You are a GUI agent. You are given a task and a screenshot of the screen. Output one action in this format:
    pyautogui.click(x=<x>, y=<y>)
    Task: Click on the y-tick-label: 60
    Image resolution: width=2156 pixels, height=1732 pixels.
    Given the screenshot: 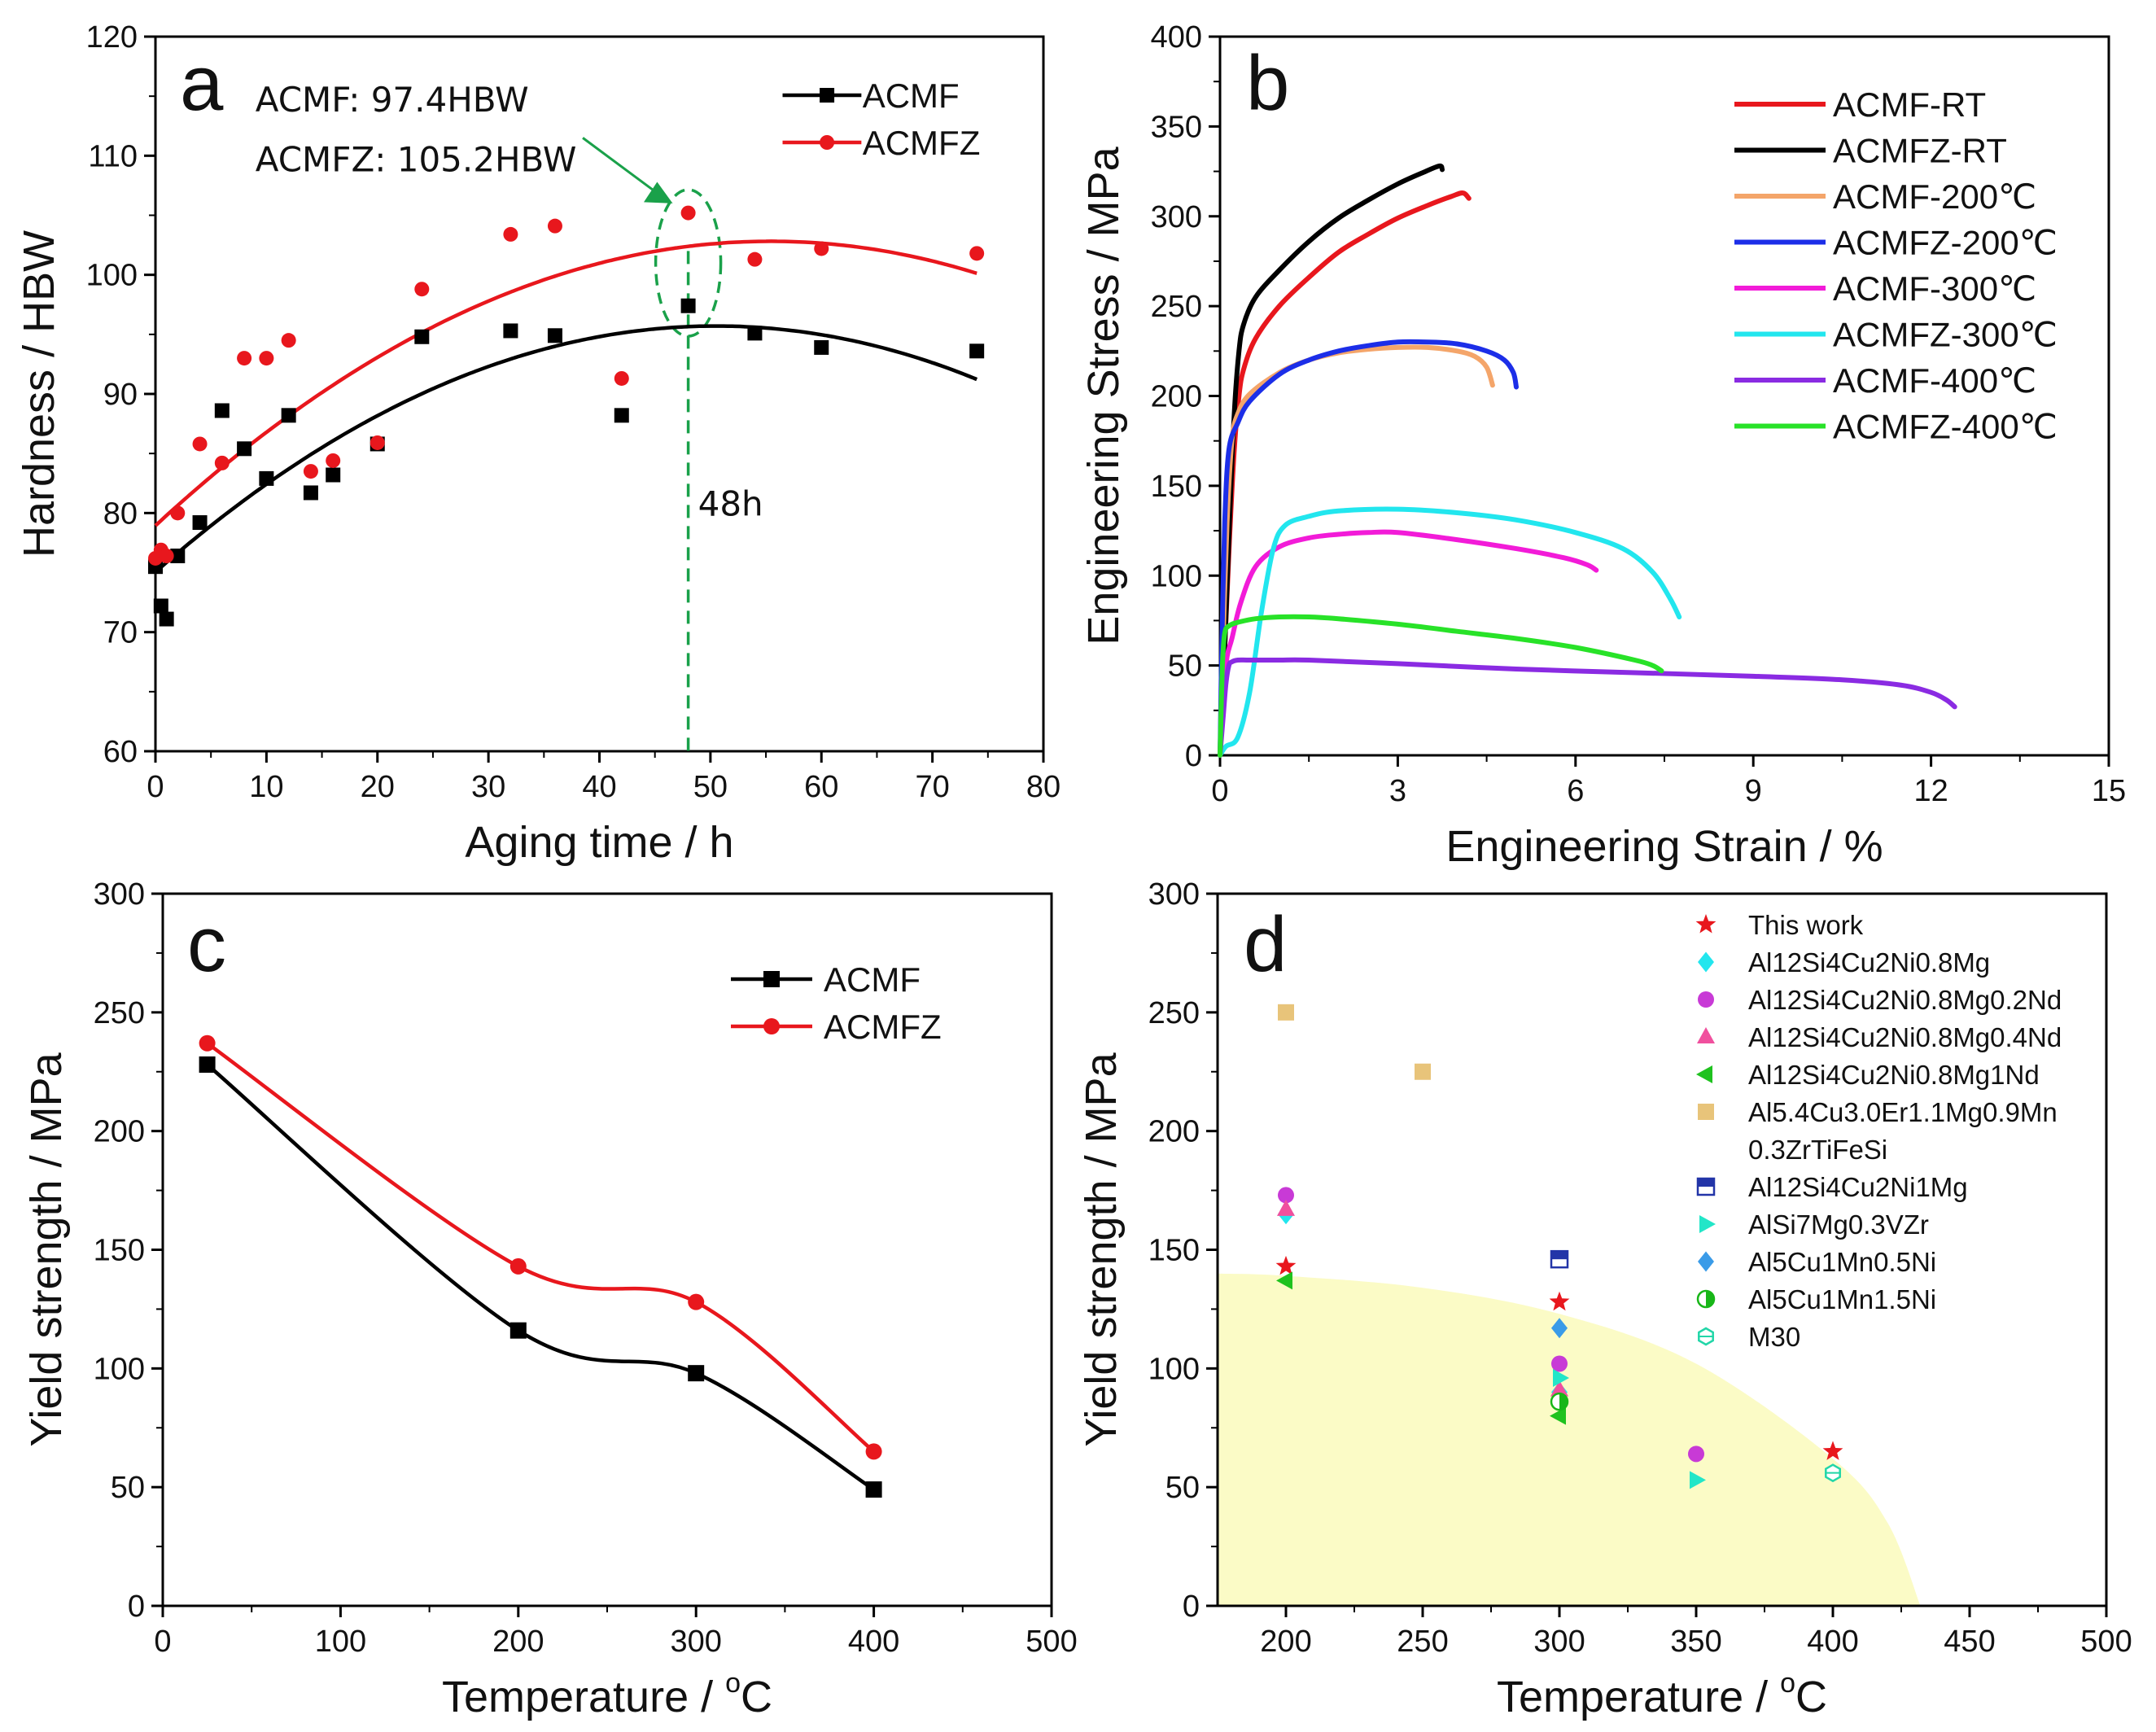 What is the action you would take?
    pyautogui.click(x=120, y=752)
    